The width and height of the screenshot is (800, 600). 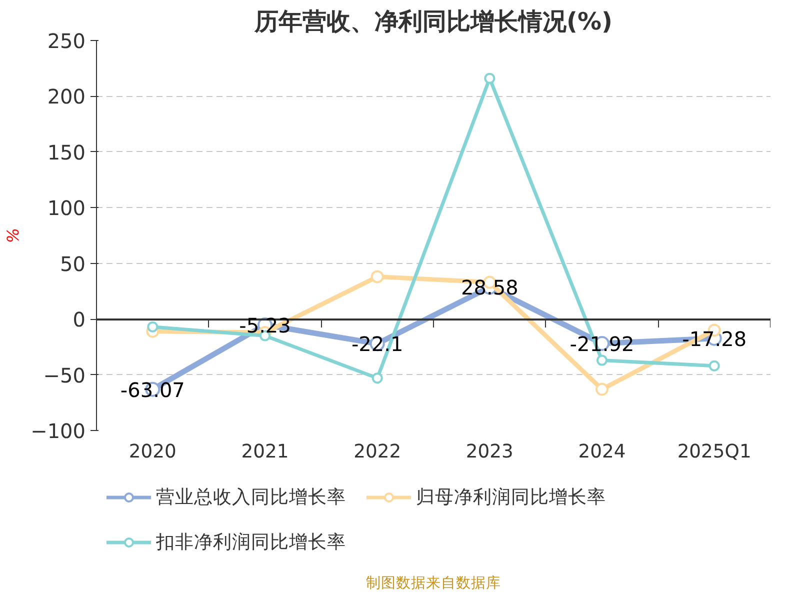 What do you see at coordinates (73, 264) in the screenshot?
I see `y-tick-label: 50` at bounding box center [73, 264].